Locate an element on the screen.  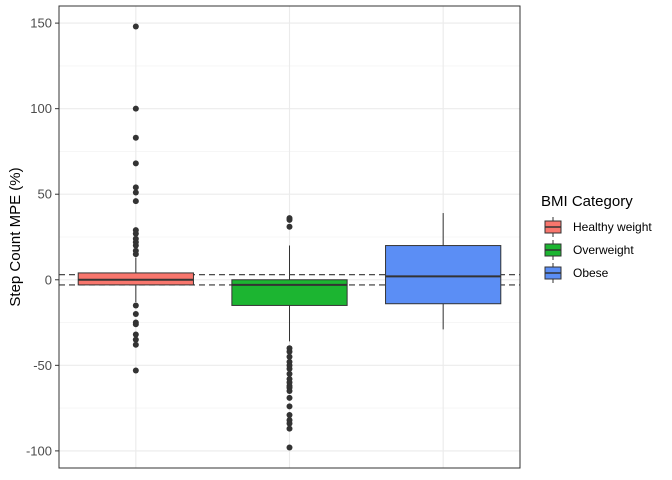
legend-key-overweight: Overweight is located at coordinates (589, 250).